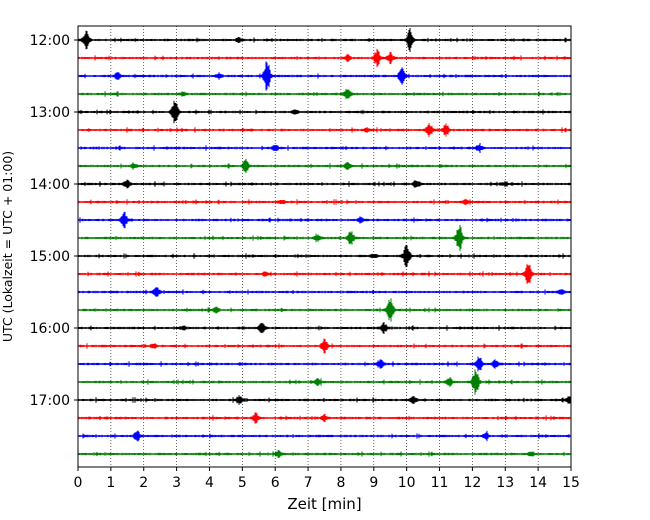 The image size is (650, 520). What do you see at coordinates (571, 483) in the screenshot?
I see `x-tick-label: 15` at bounding box center [571, 483].